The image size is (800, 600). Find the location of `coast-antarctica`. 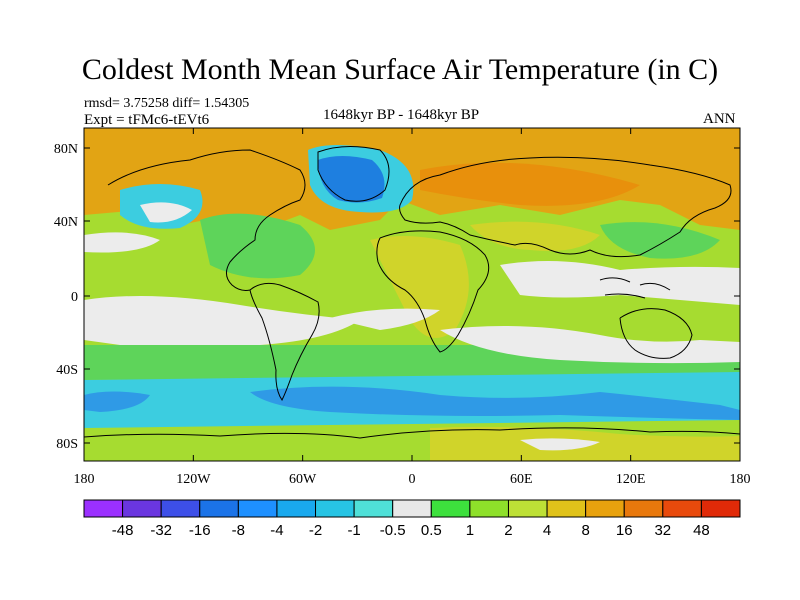

coast-antarctica is located at coordinates (412, 433).